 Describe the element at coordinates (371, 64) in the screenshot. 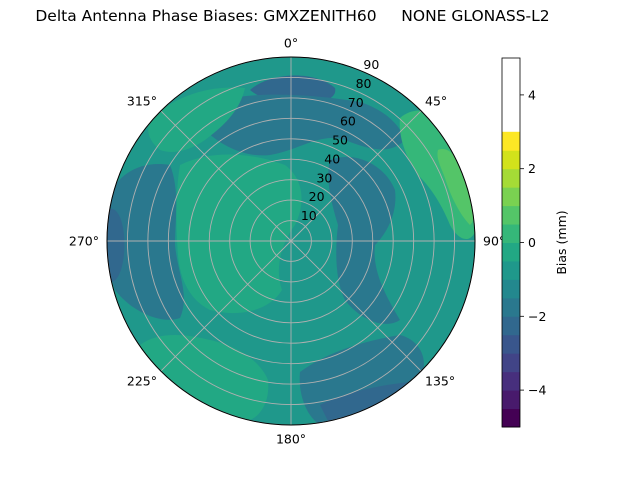

I see `radial-tick-label: 90` at that location.